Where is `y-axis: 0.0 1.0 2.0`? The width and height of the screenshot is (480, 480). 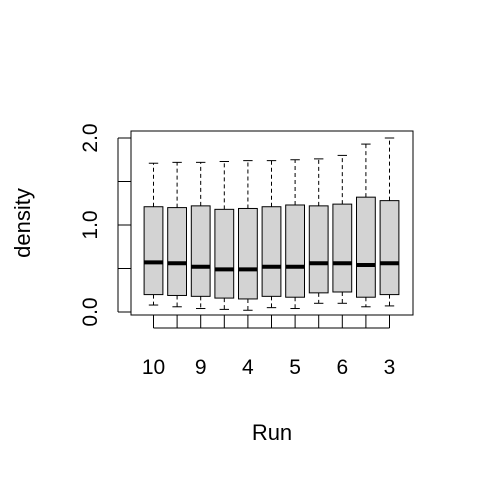
y-axis: 0.0 1.0 2.0 is located at coordinates (105, 225).